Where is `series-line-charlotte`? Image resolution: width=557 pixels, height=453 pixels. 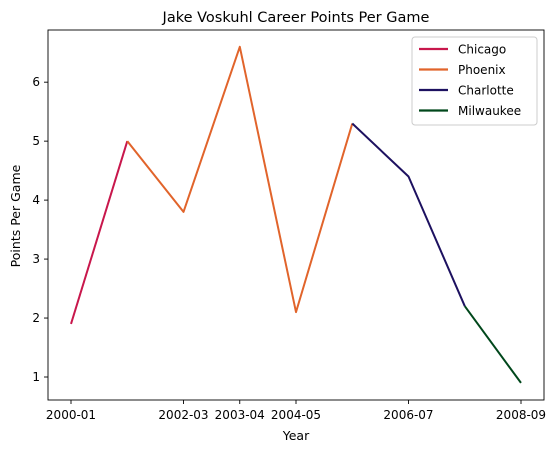 series-line-charlotte is located at coordinates (408, 214).